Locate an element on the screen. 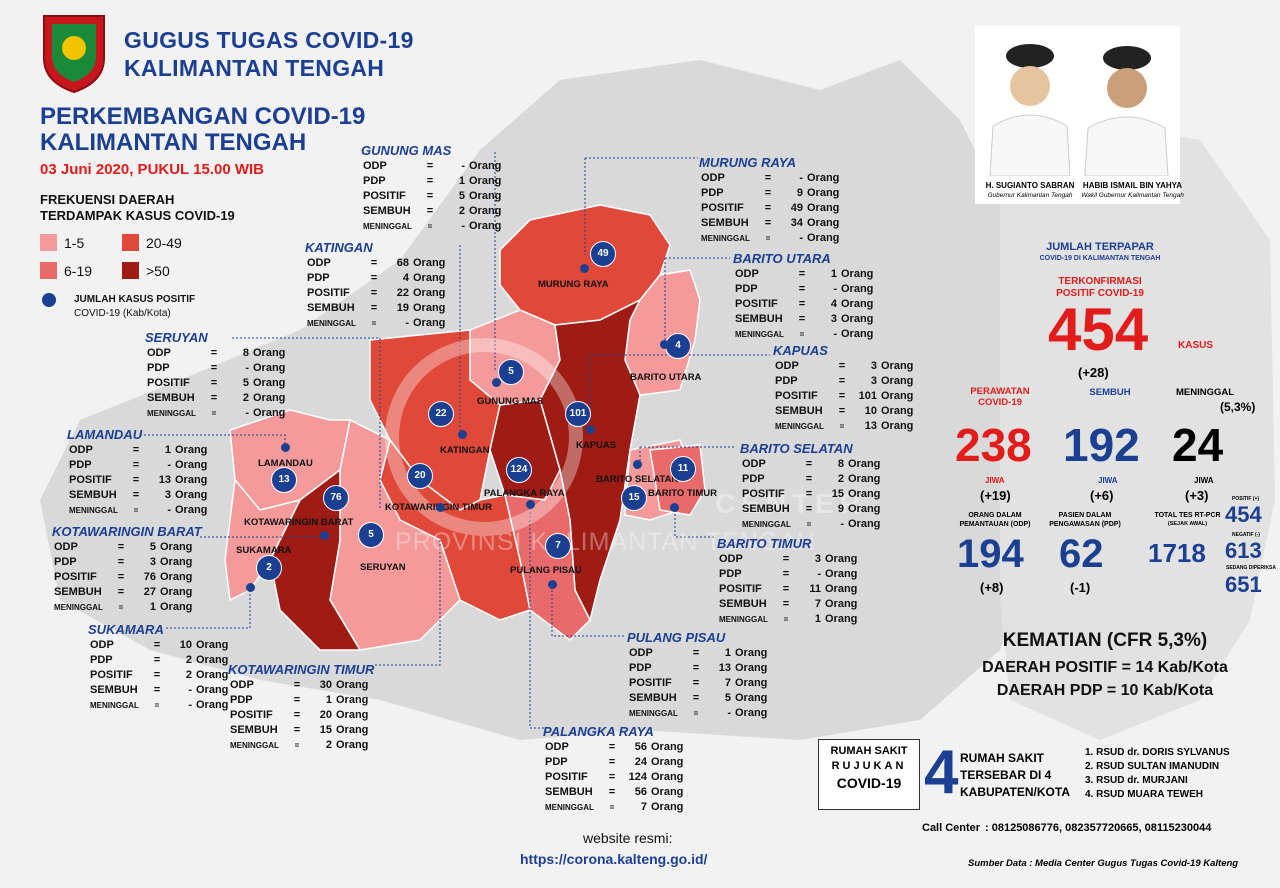 The width and height of the screenshot is (1280, 888). legend-swatch is located at coordinates (48, 271).